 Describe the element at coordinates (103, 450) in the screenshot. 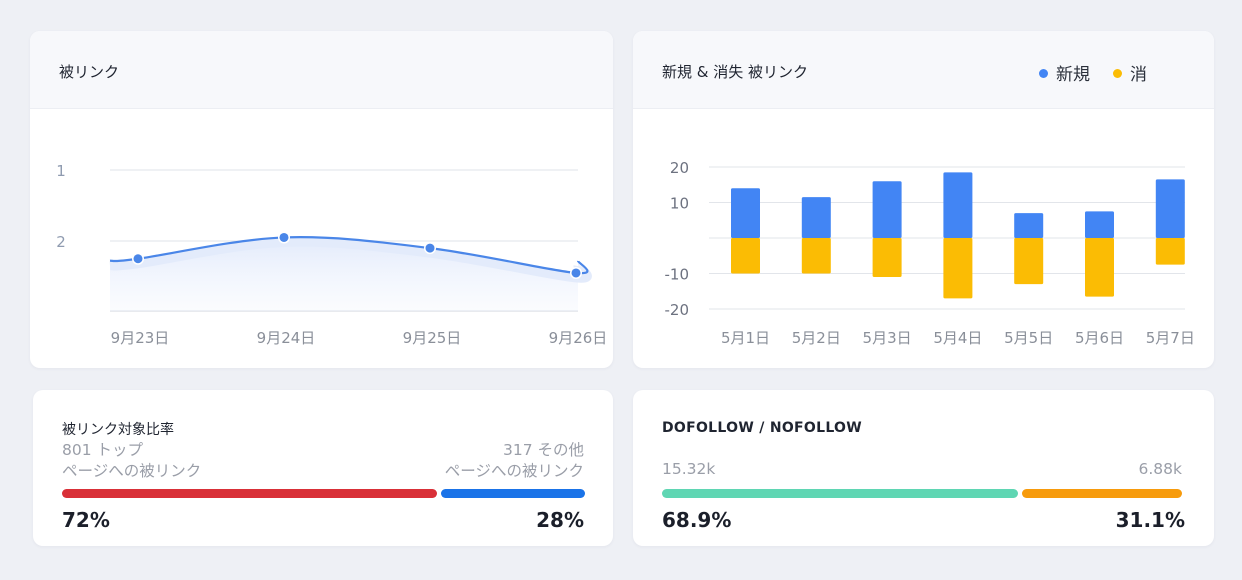

I see `ratio-left-line1: 801 トップ` at that location.